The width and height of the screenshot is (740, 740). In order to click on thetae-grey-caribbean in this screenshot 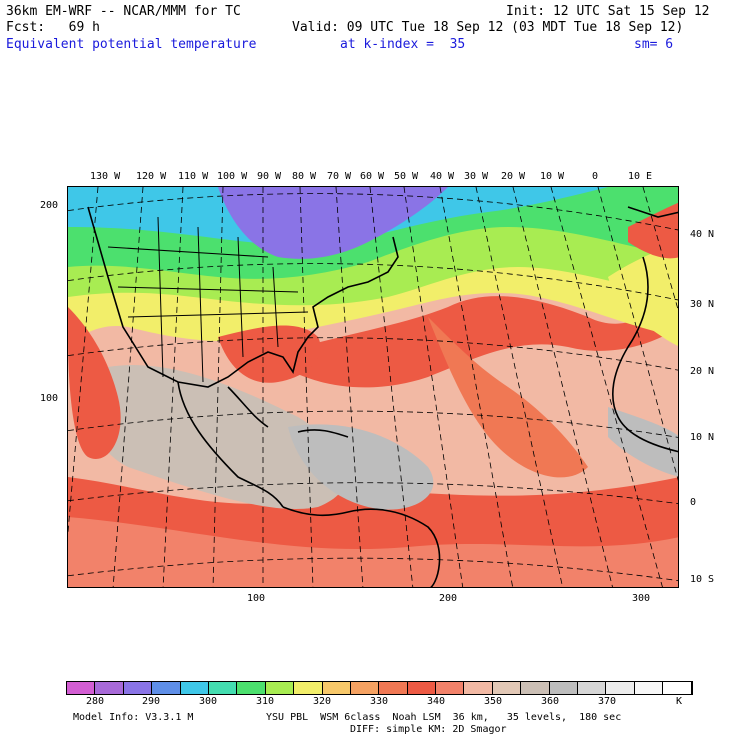, I will do `click(361, 467)`.